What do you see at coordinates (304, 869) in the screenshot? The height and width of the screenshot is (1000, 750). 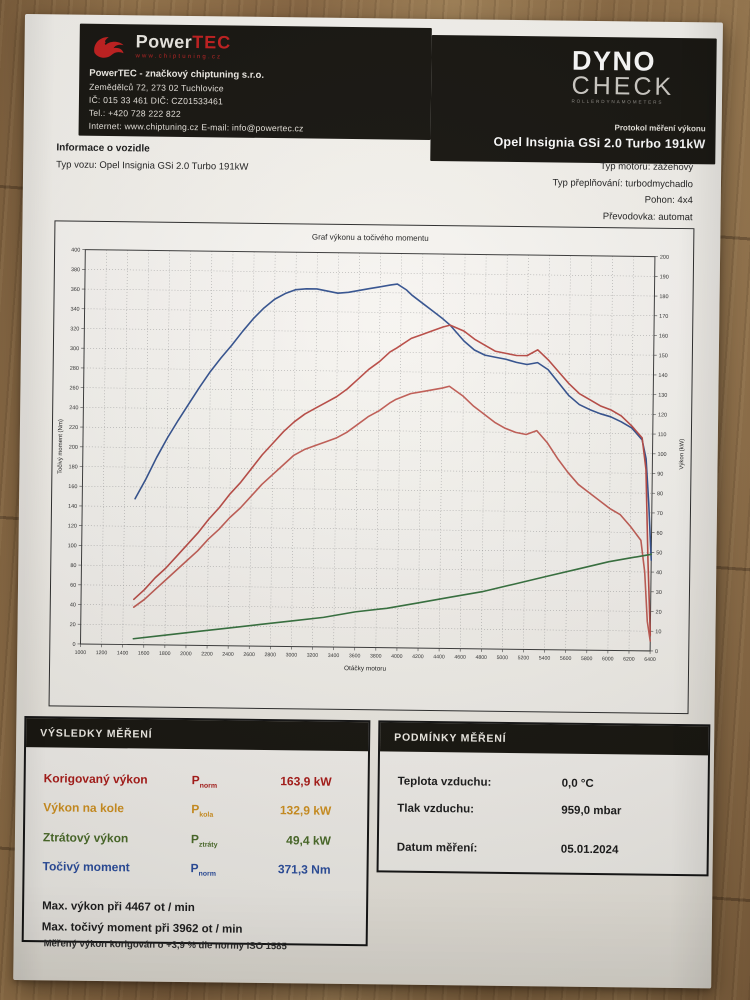 I see `result-value: 371,3 Nm` at bounding box center [304, 869].